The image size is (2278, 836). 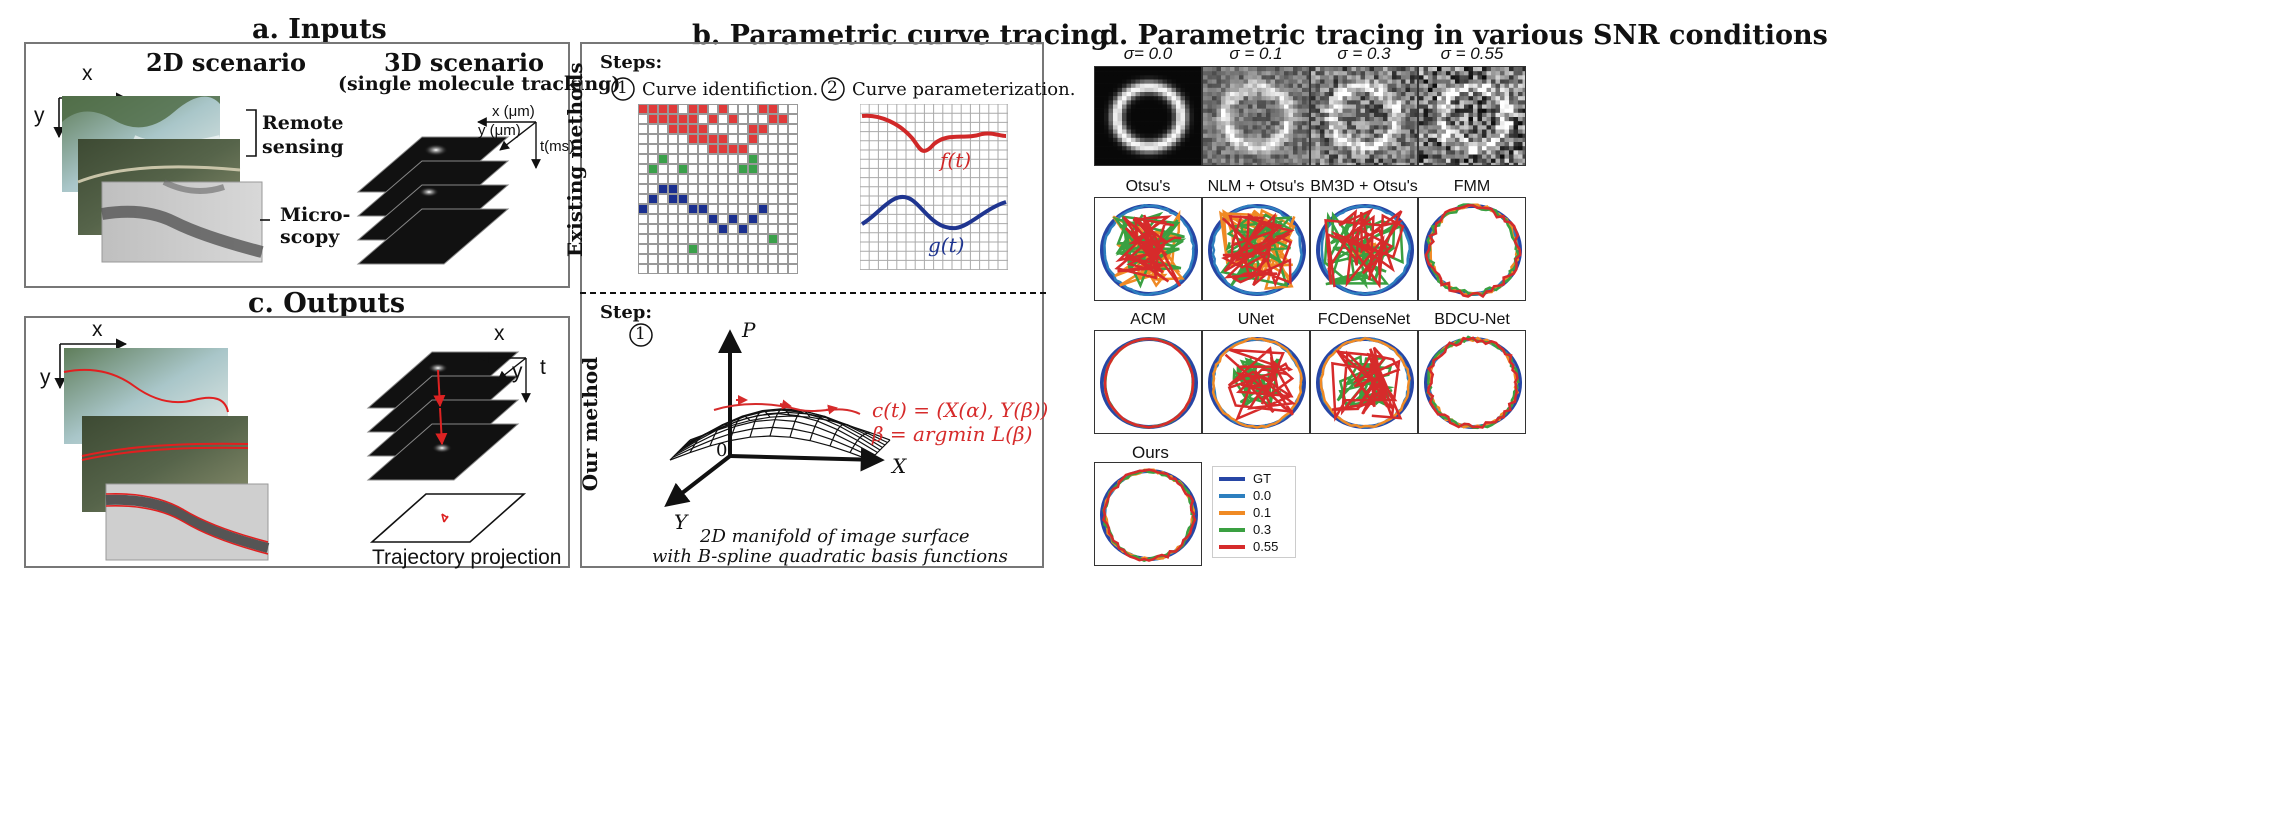 I want to click on panel-a-box, so click(x=297, y=165).